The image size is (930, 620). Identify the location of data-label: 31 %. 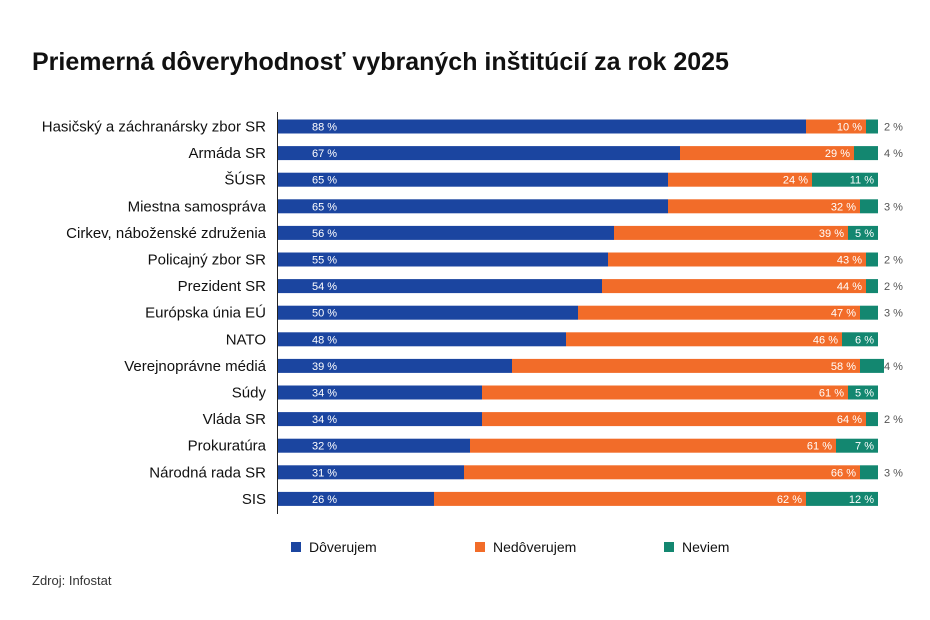
(324, 473).